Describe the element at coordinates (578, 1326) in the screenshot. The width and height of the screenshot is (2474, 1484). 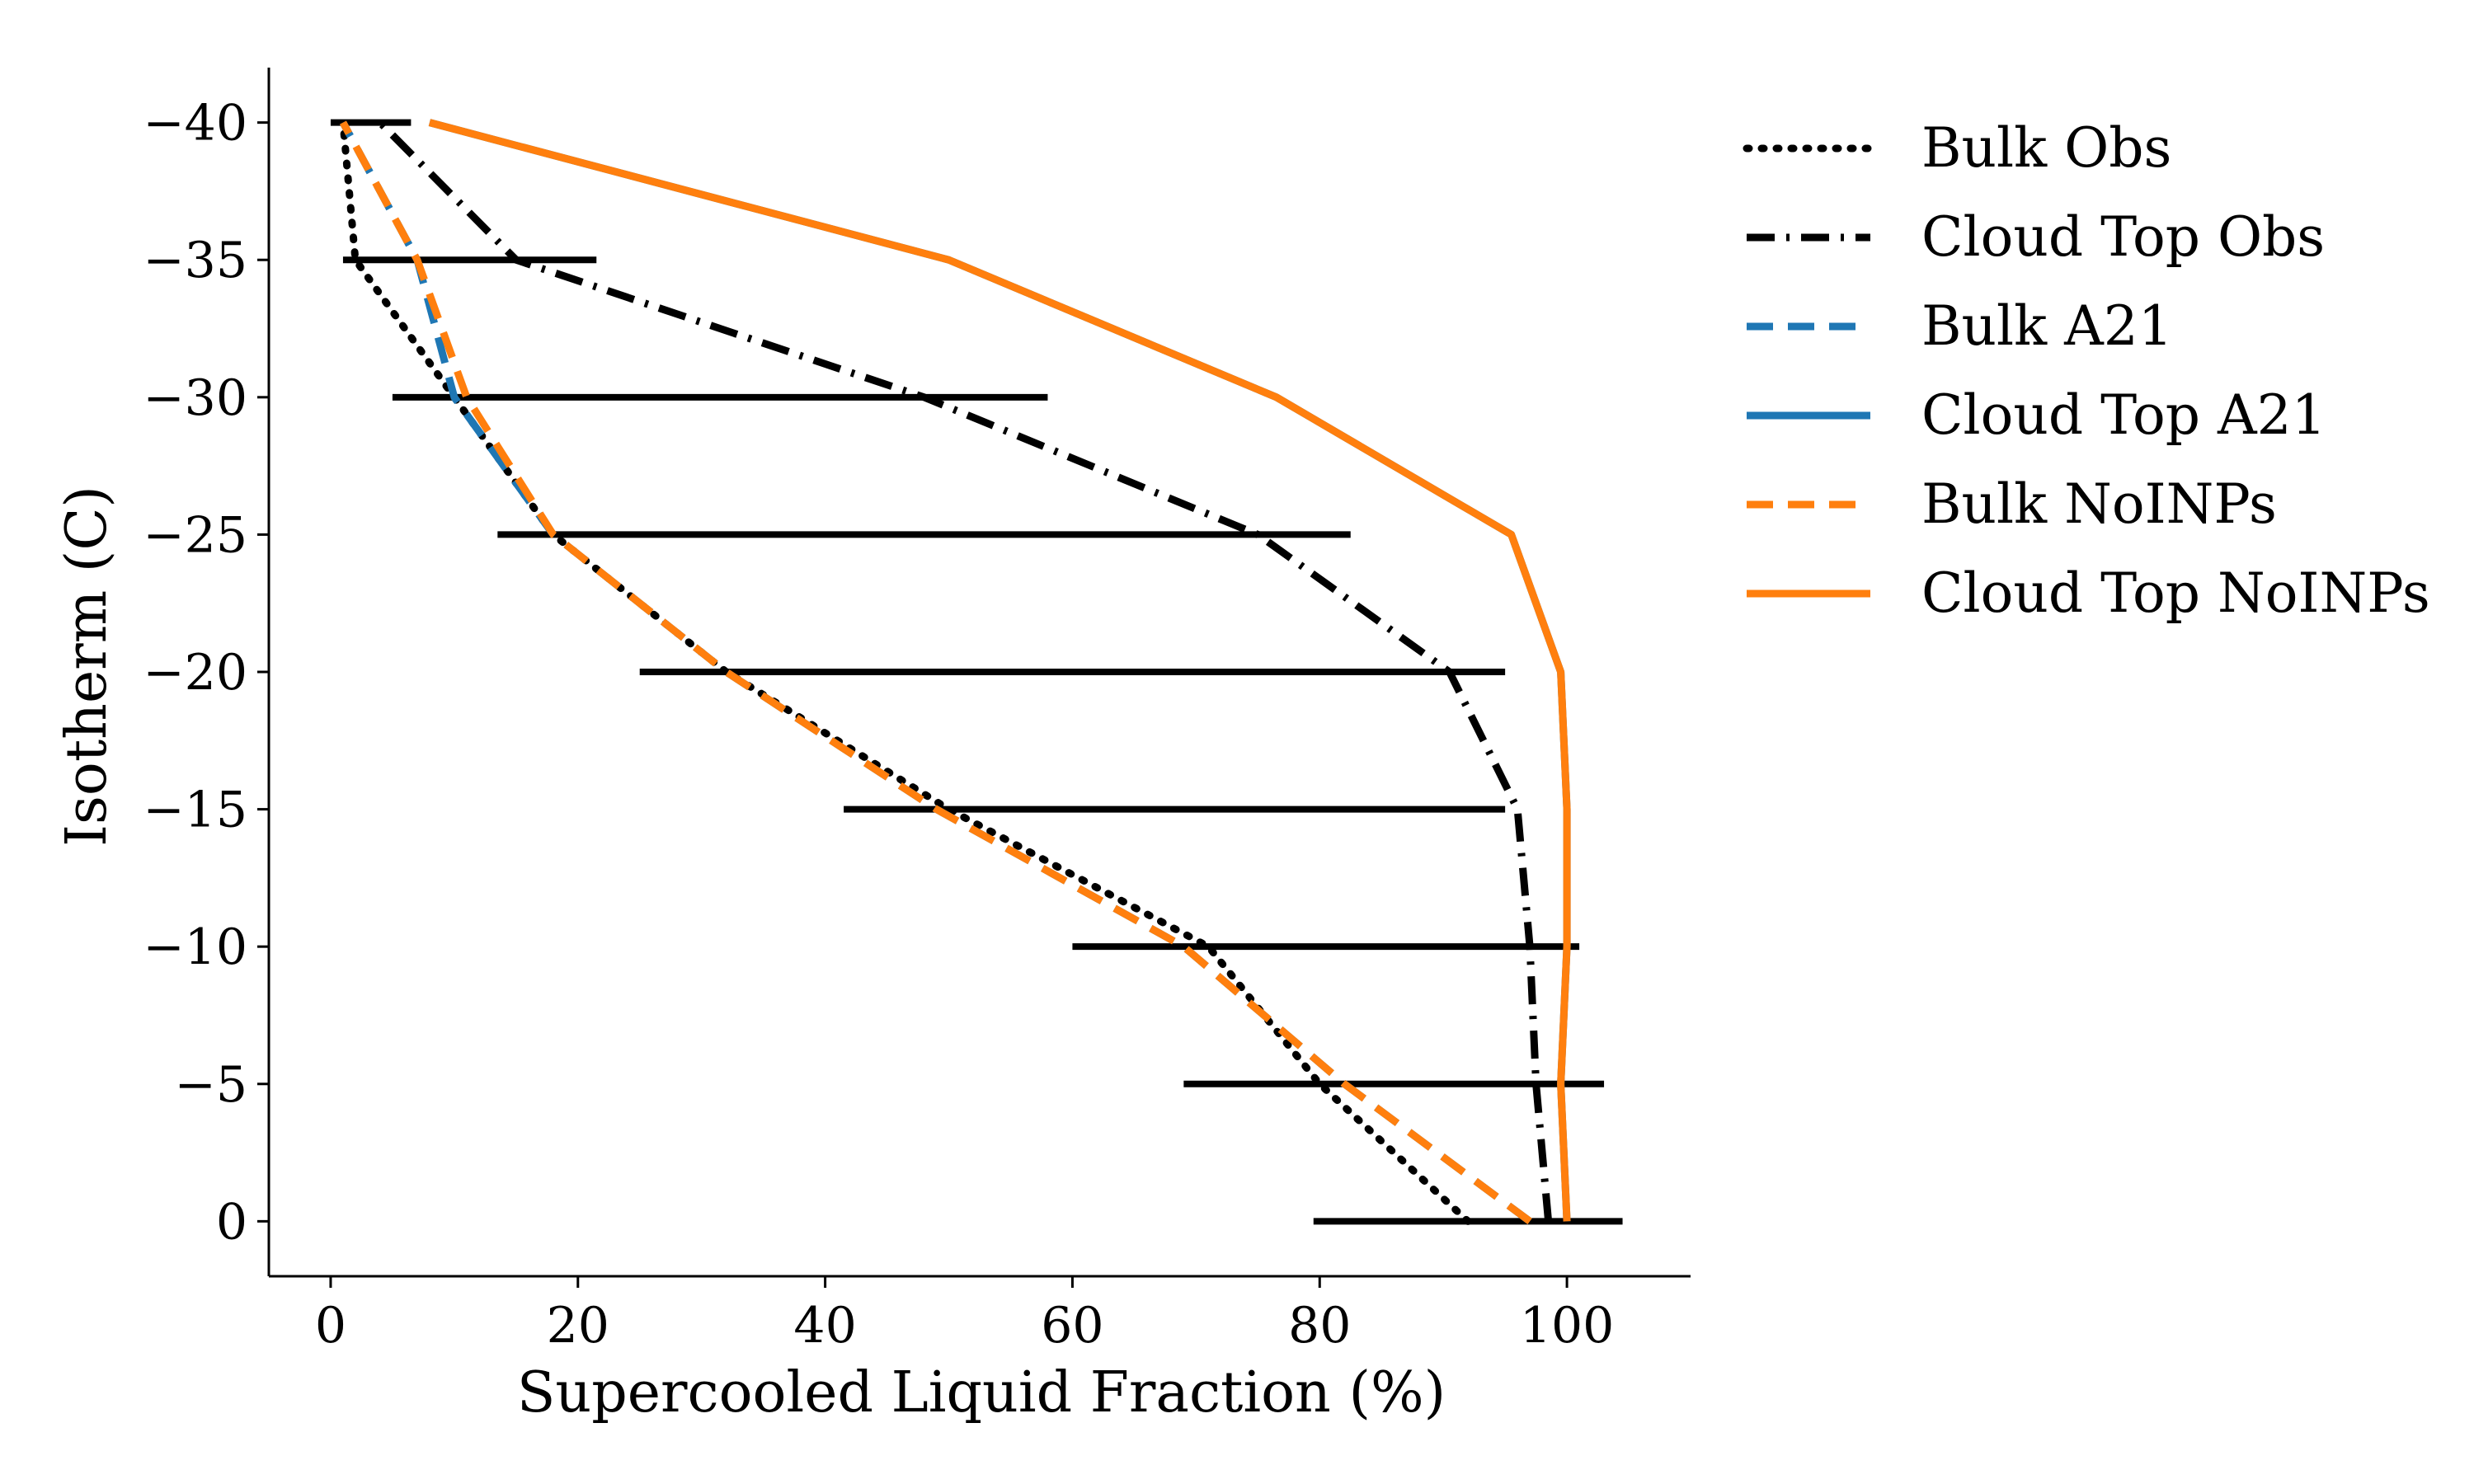
I see `x-tick-label-1: 20` at that location.